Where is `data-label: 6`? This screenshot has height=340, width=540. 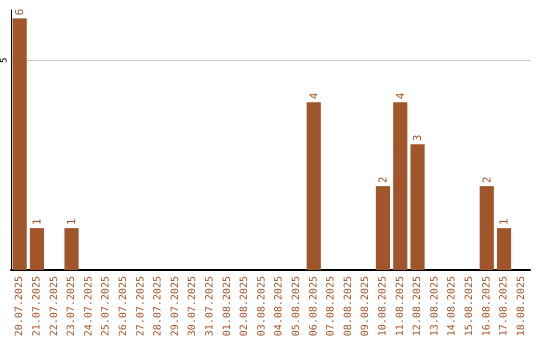 data-label: 6 is located at coordinates (19, 12).